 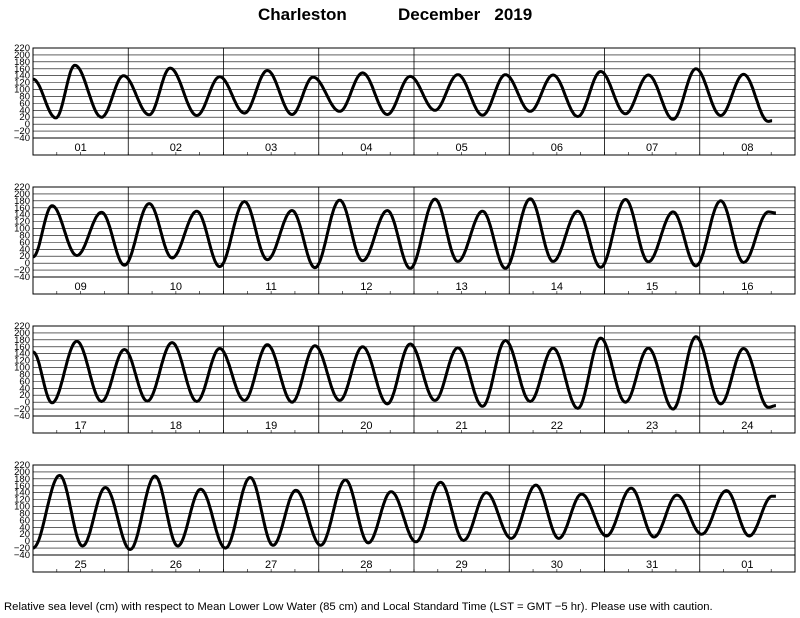 What do you see at coordinates (366, 565) in the screenshot?
I see `day-label: 28` at bounding box center [366, 565].